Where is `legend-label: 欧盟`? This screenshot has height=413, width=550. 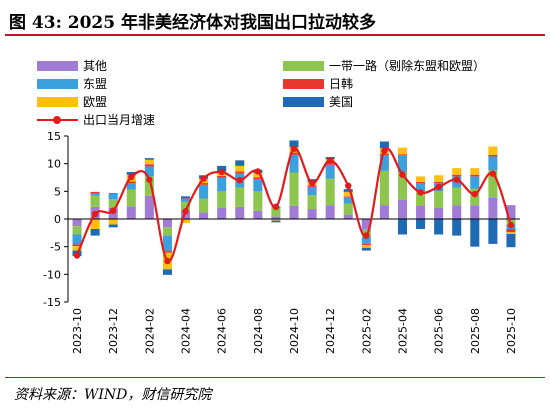
legend-label: 欧盟 is located at coordinates (95, 102).